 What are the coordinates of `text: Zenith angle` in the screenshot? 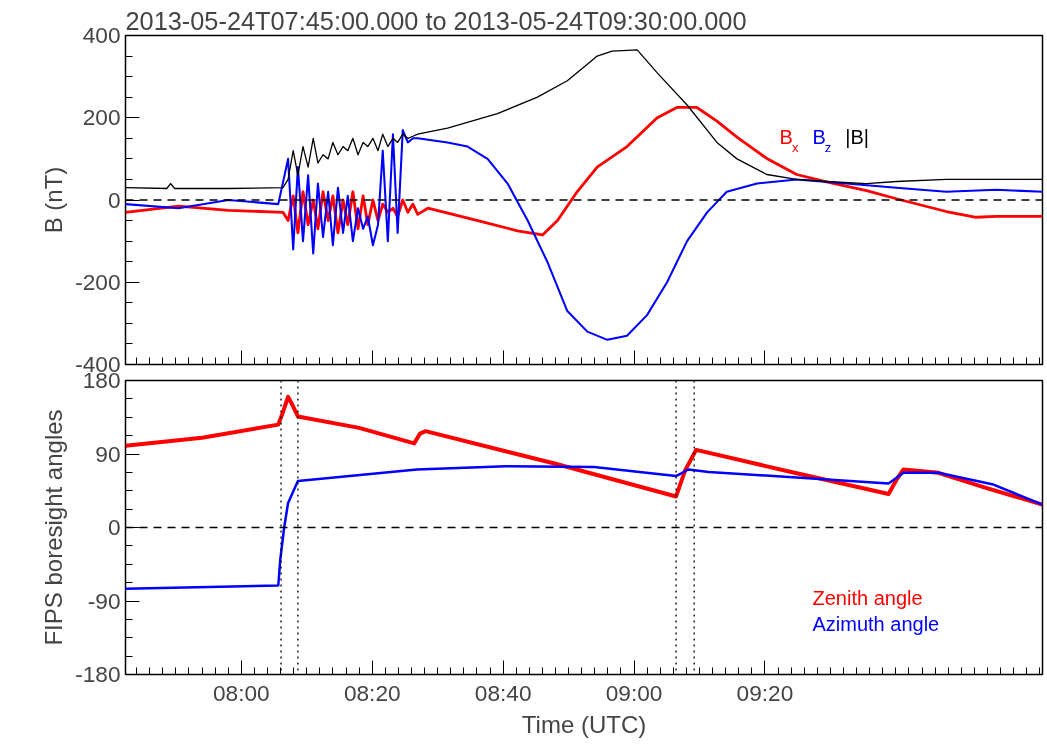 It's located at (867, 597).